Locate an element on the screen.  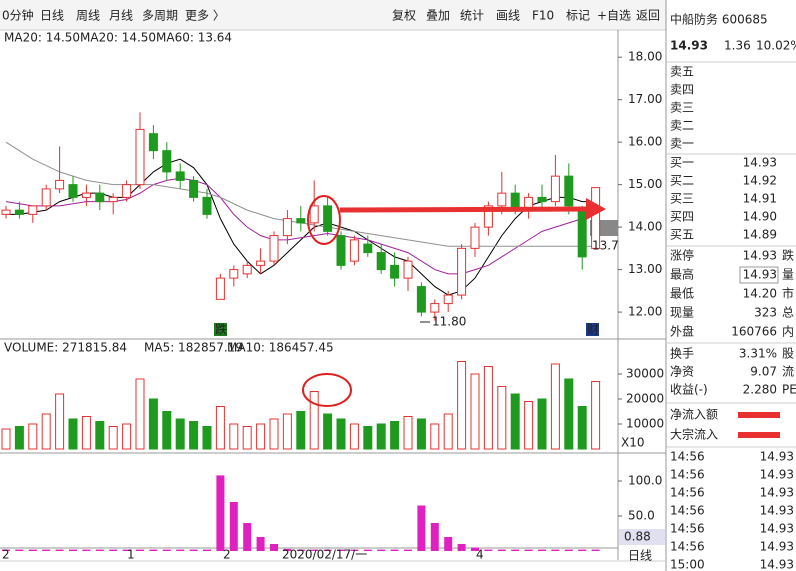
x-label: 4 is located at coordinates (480, 555).